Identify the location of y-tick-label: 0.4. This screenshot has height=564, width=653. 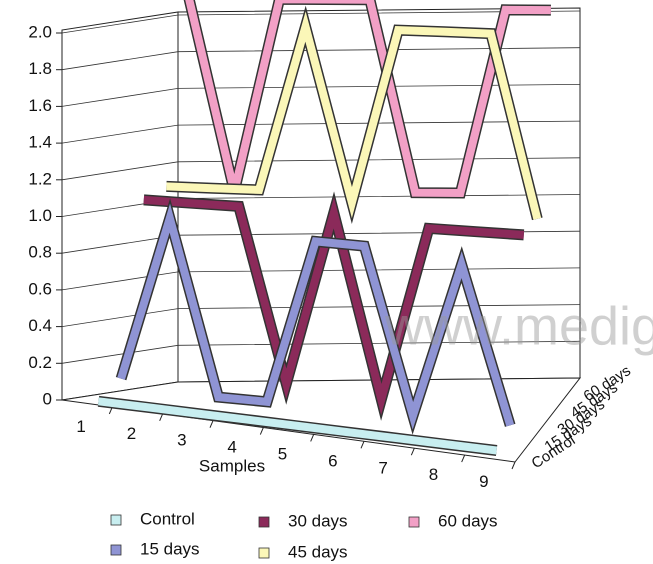
(40, 325).